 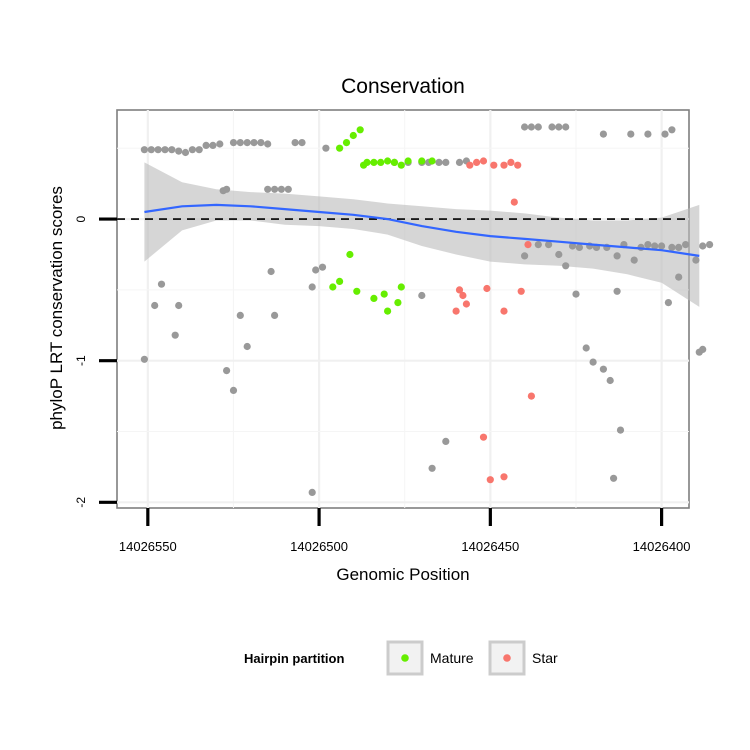 I want to click on y-tick-label: -2, so click(x=81, y=502).